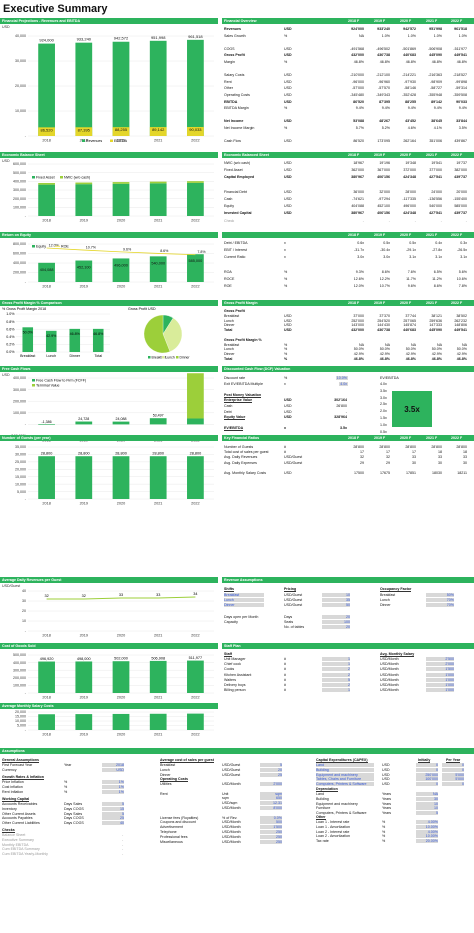 This screenshot has height=933, width=474. I want to click on legend-label: Equity, so click(41, 247).